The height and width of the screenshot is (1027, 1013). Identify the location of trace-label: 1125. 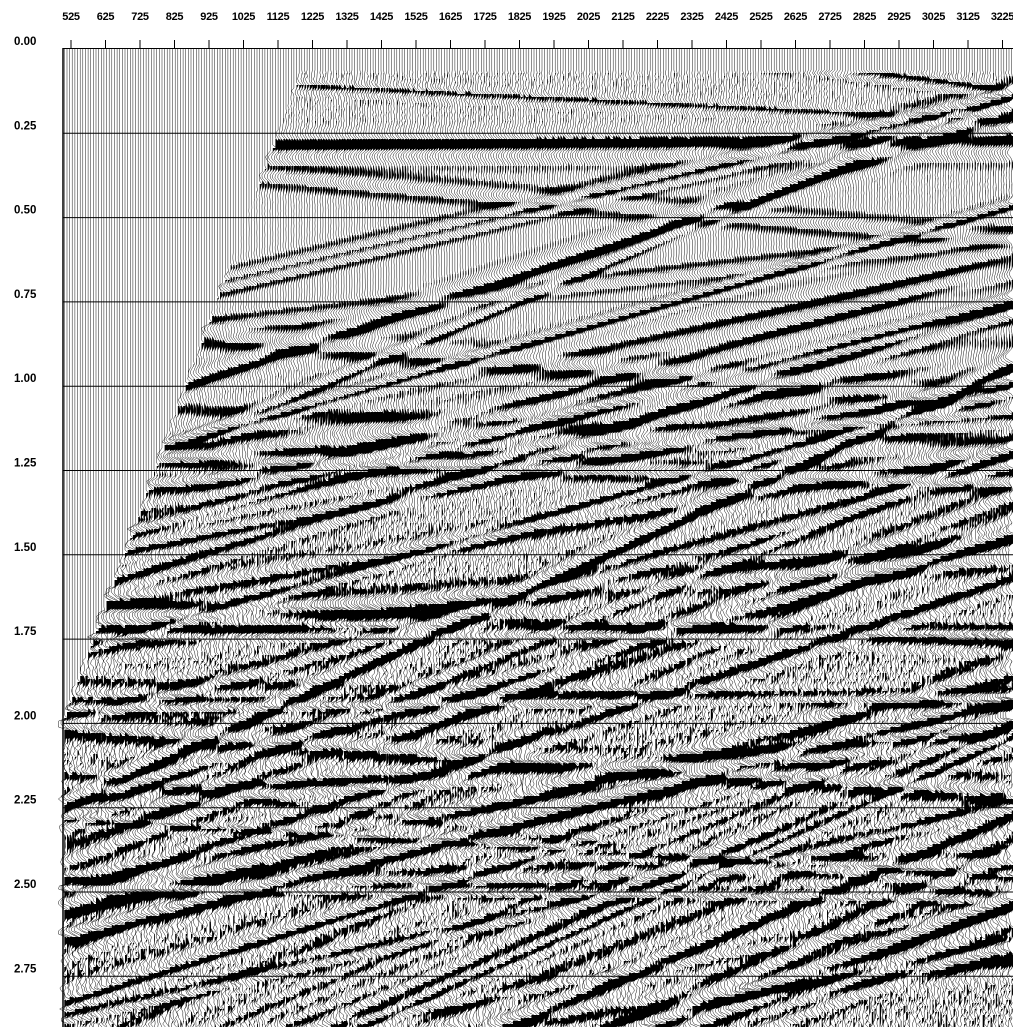
(278, 17).